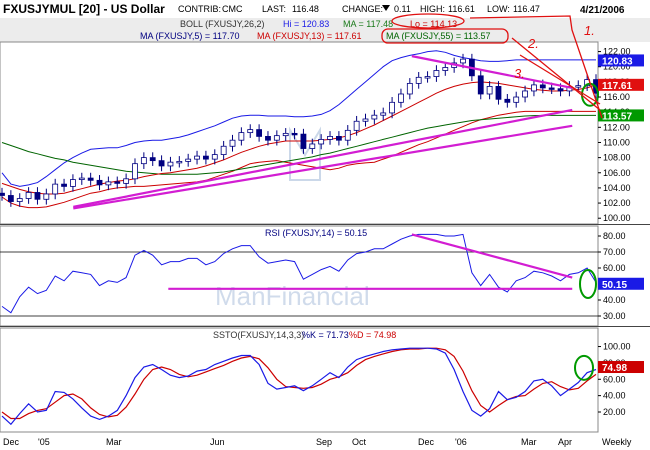 The width and height of the screenshot is (650, 450). I want to click on annotation-number-2: 2., so click(533, 43).